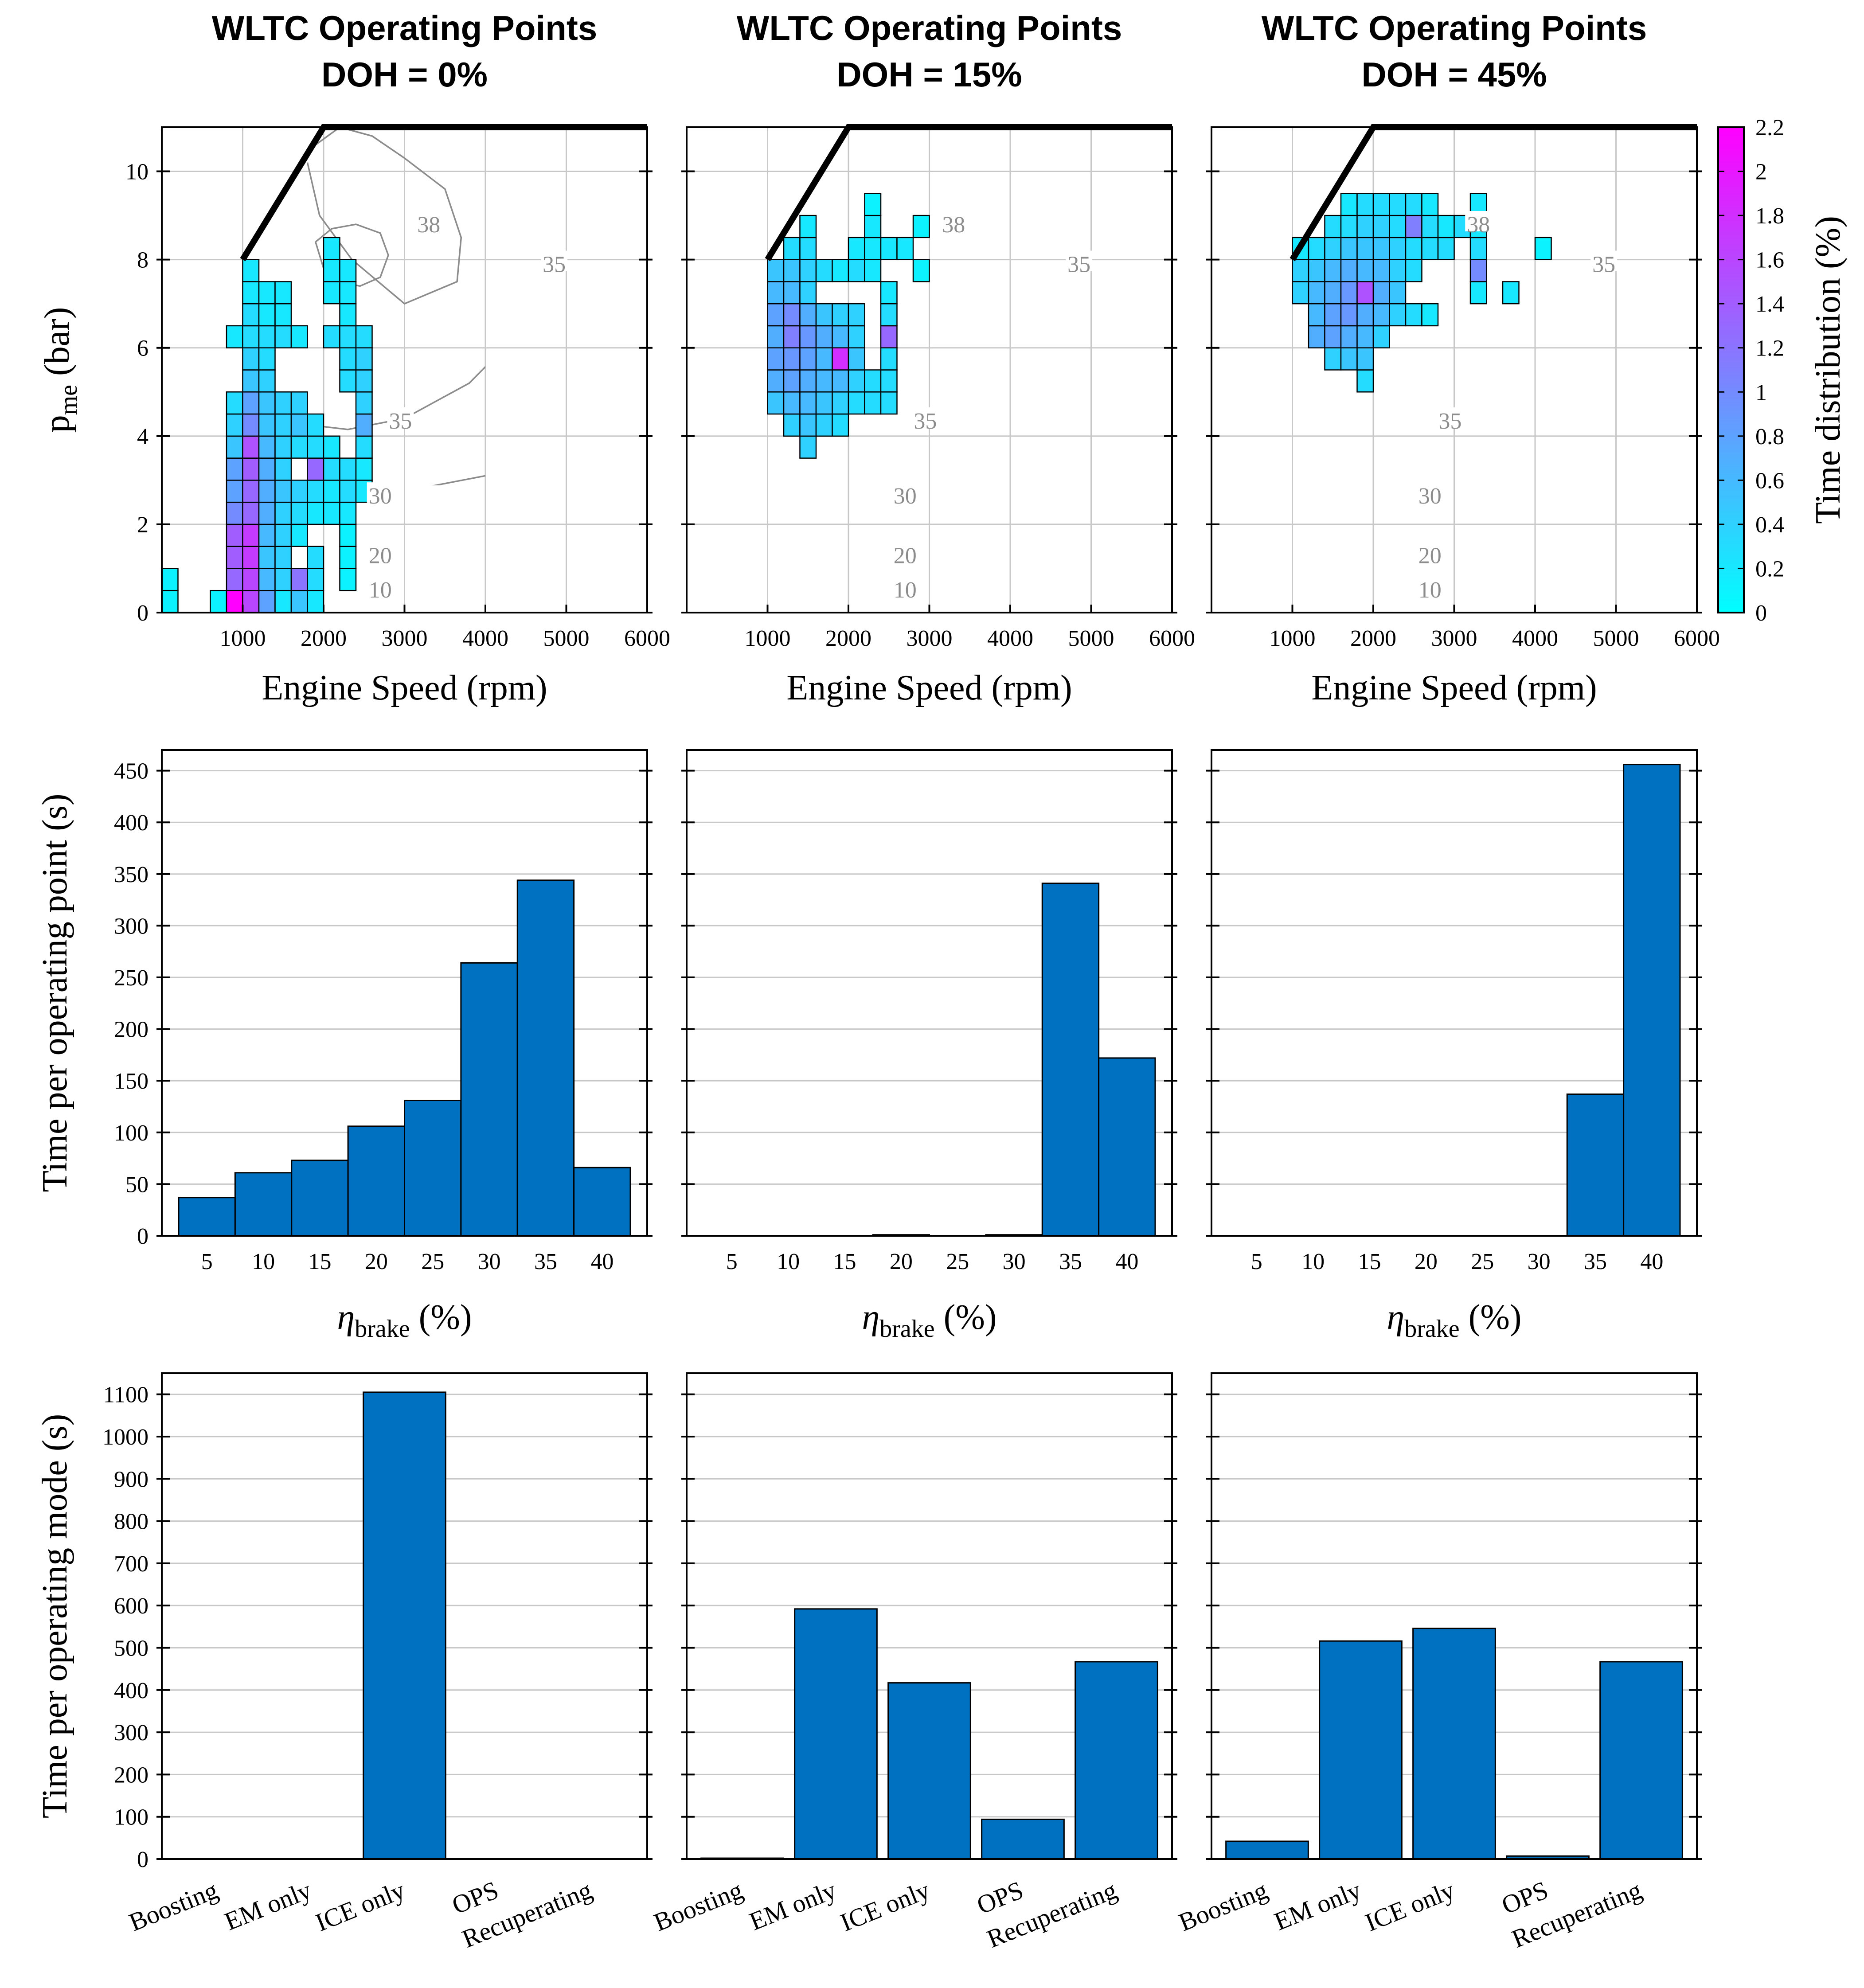  Describe the element at coordinates (131, 1733) in the screenshot. I see `y-tick-label: 300` at that location.